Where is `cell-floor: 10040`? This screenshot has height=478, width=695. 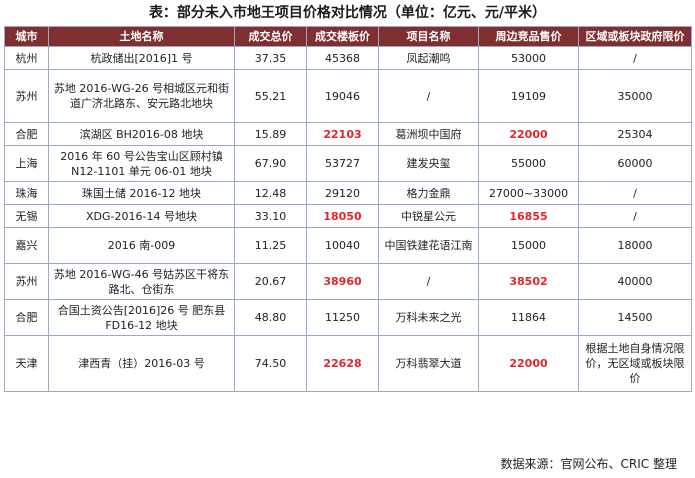
cell-floor: 10040 is located at coordinates (342, 245).